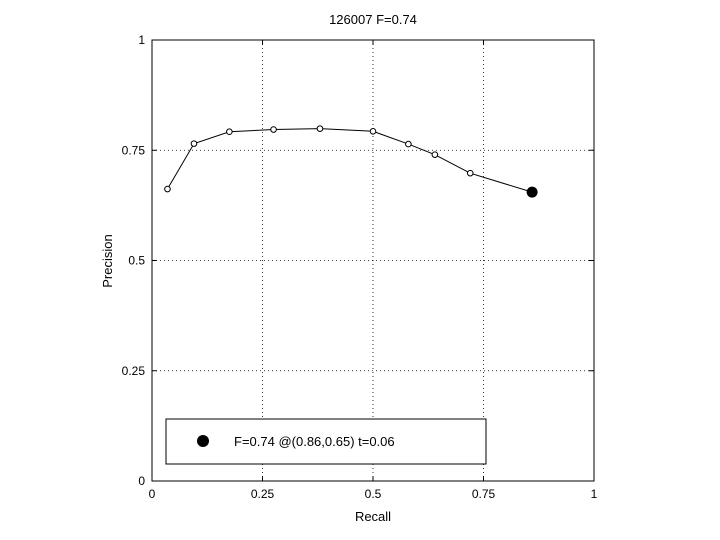  I want to click on y-tick-label: 0.25, so click(134, 371).